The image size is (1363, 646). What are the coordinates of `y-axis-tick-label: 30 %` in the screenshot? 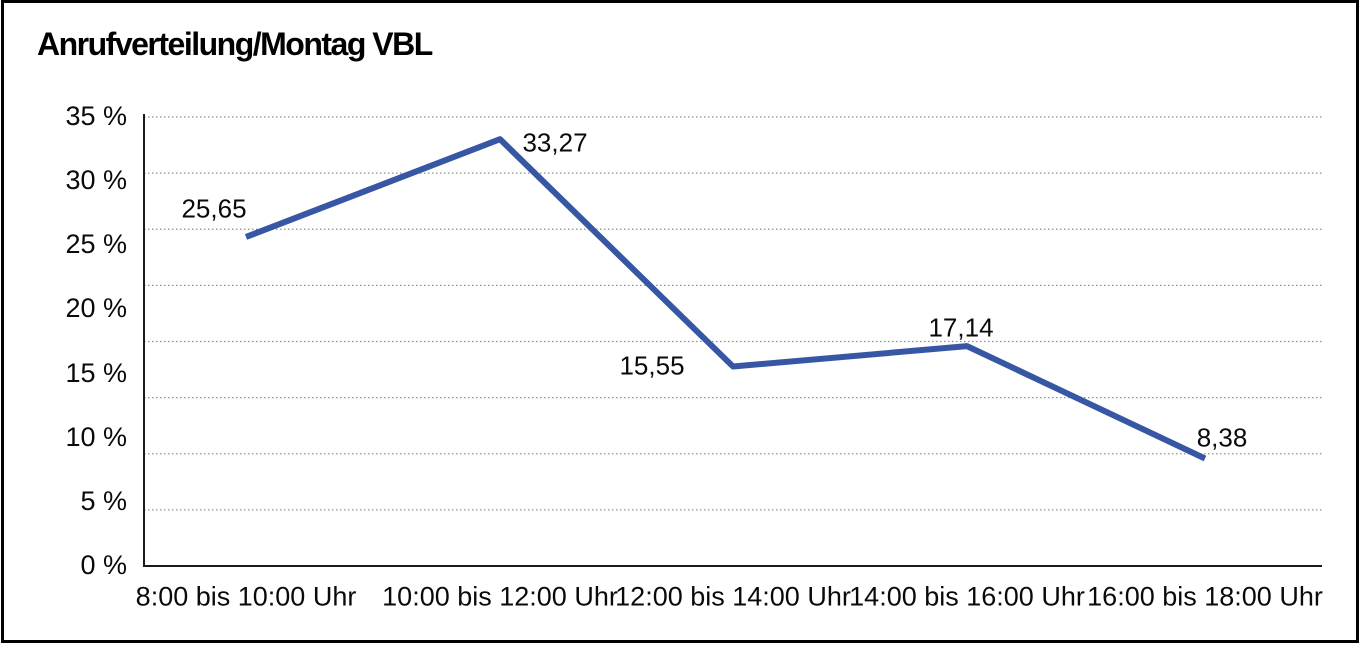 It's located at (96, 180).